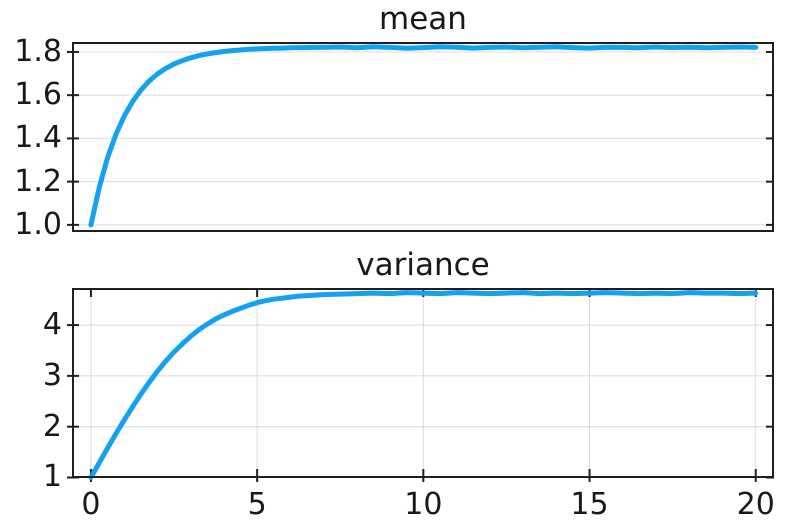  What do you see at coordinates (52, 477) in the screenshot?
I see `y-tick-label: 1` at bounding box center [52, 477].